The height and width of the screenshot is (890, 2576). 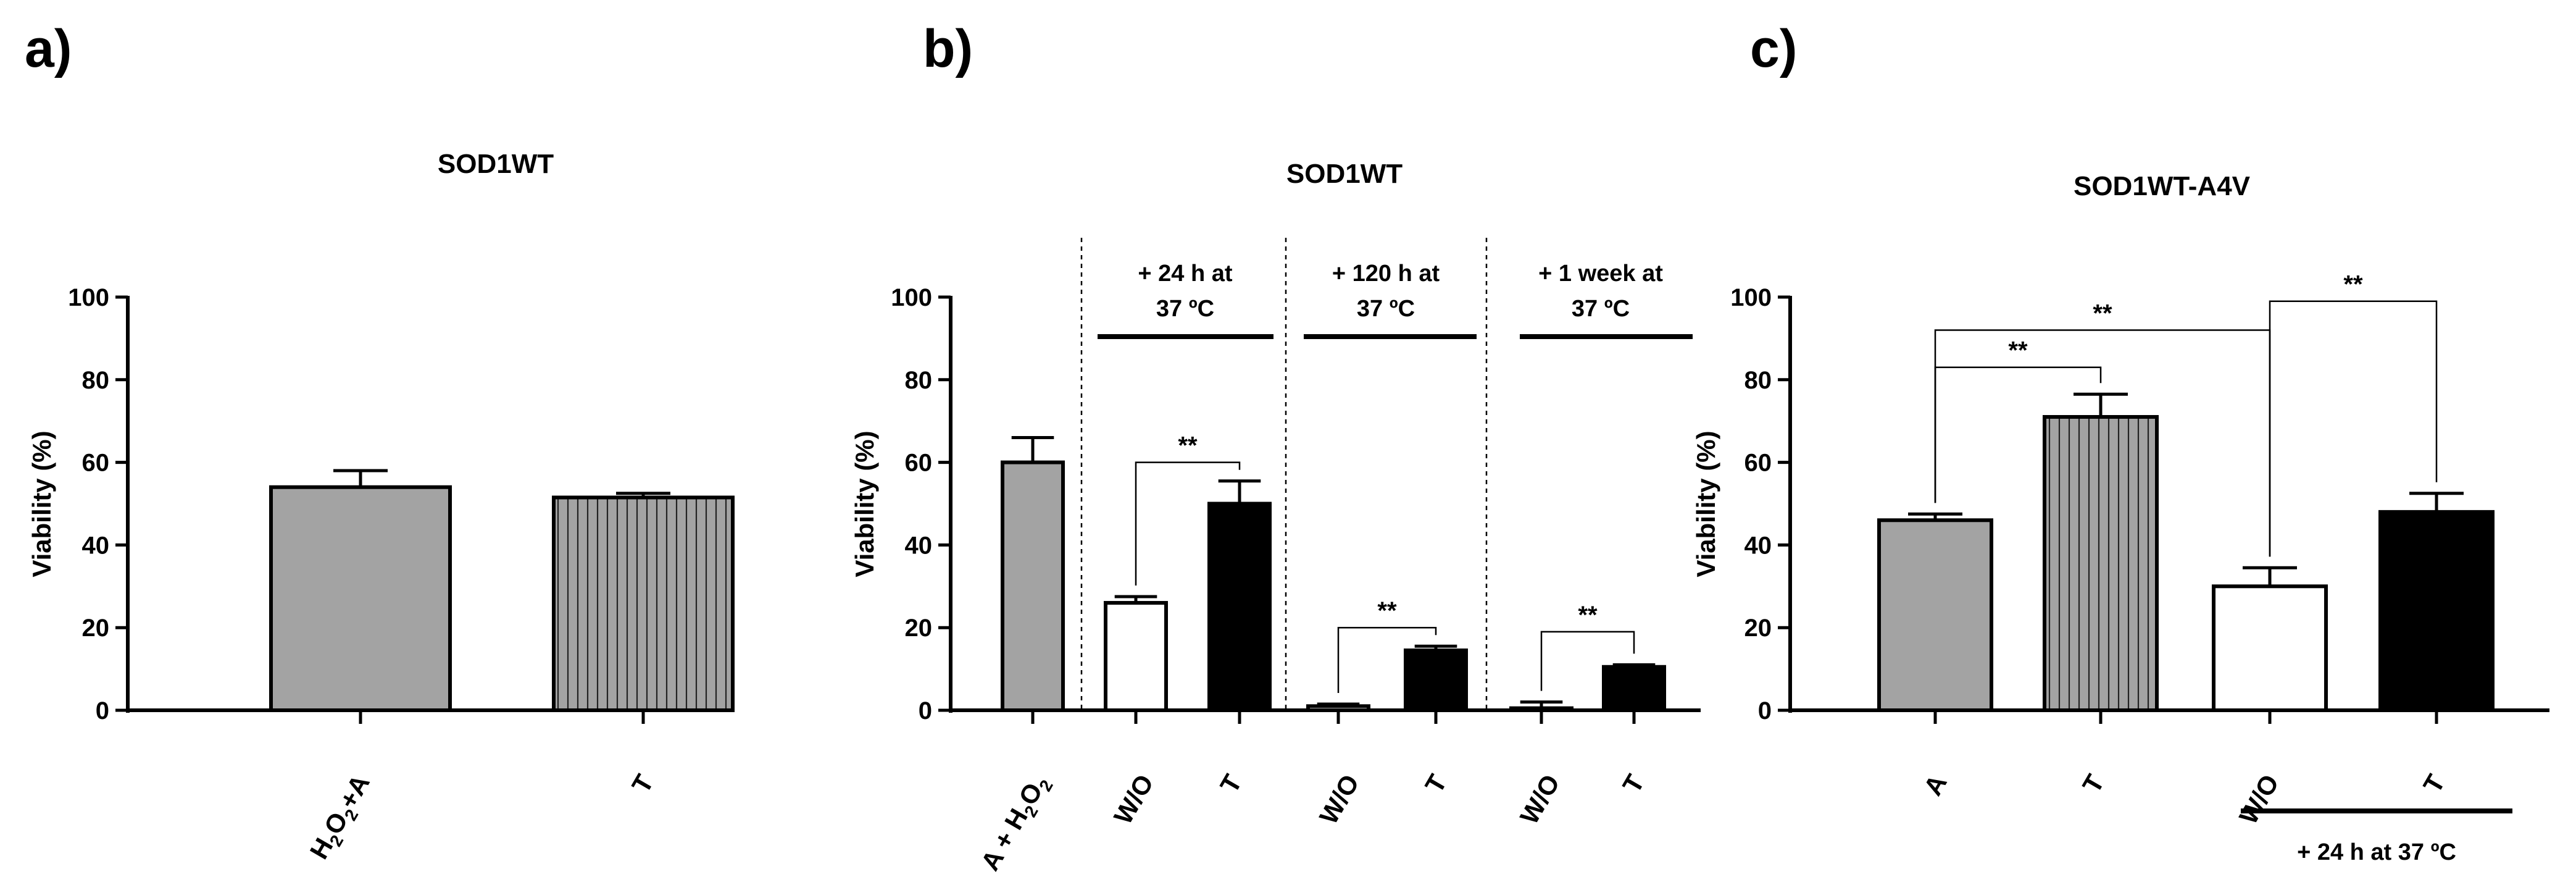 I want to click on panel-b-group-1-line1: + 24 h at, so click(x=1185, y=274).